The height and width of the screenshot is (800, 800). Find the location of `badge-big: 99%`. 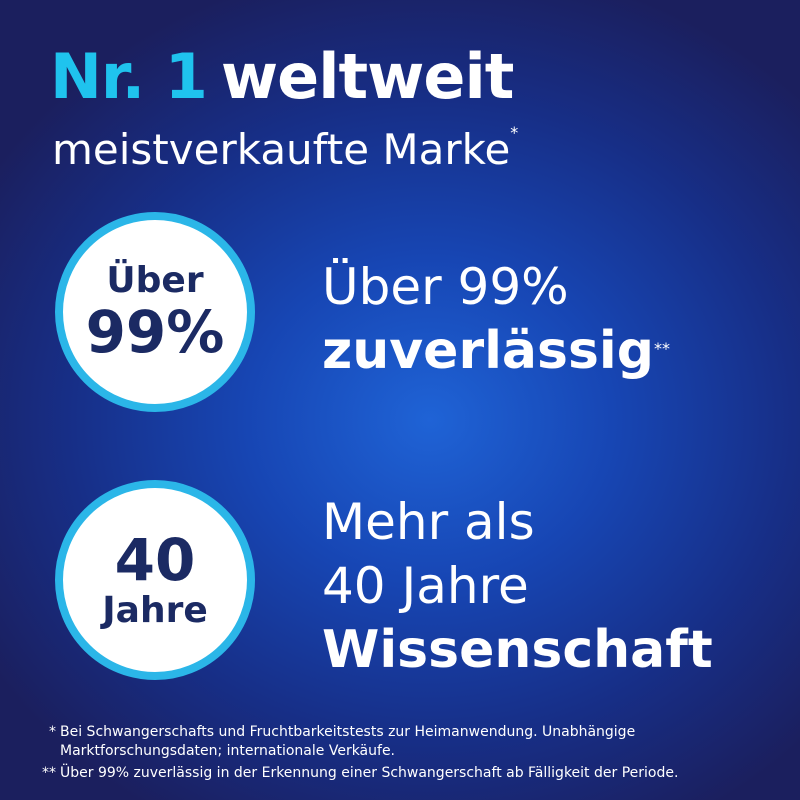

badge-big: 99% is located at coordinates (155, 332).